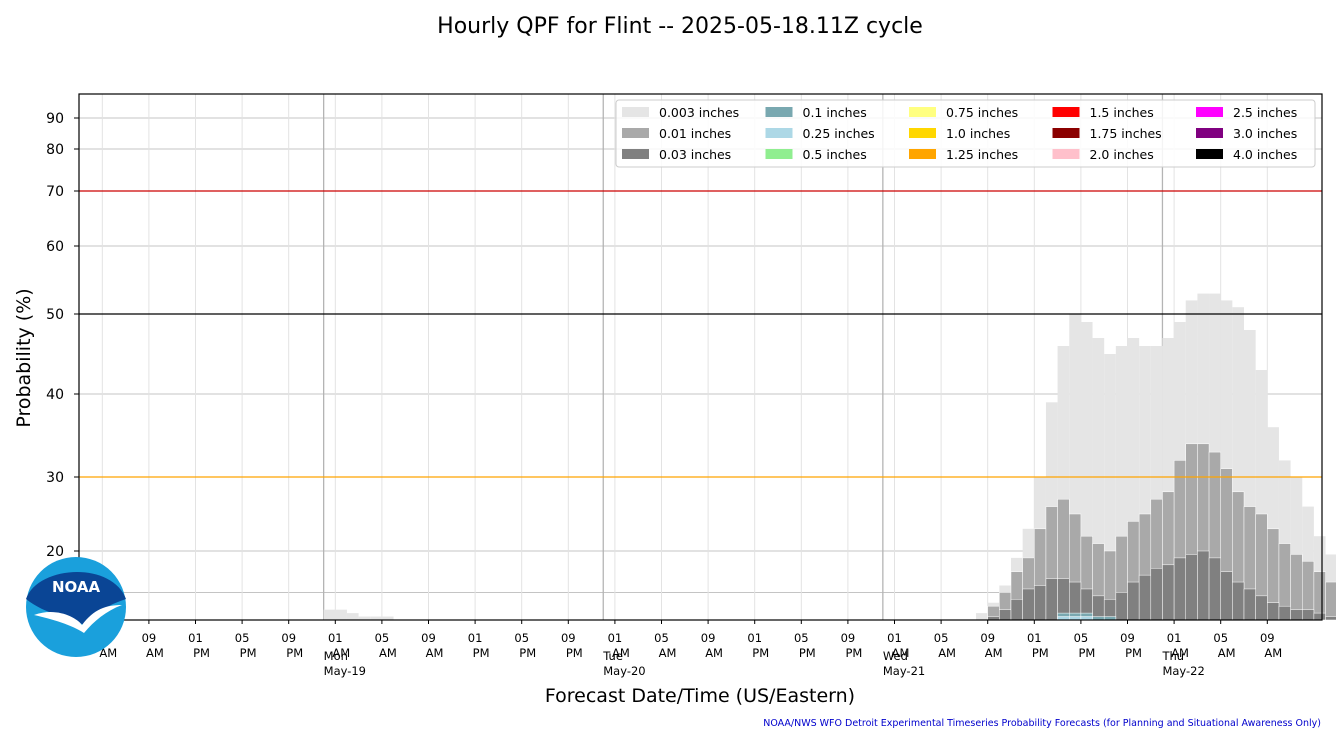  Describe the element at coordinates (982, 154) in the screenshot. I see `legend-label: 1.25 inches` at that location.